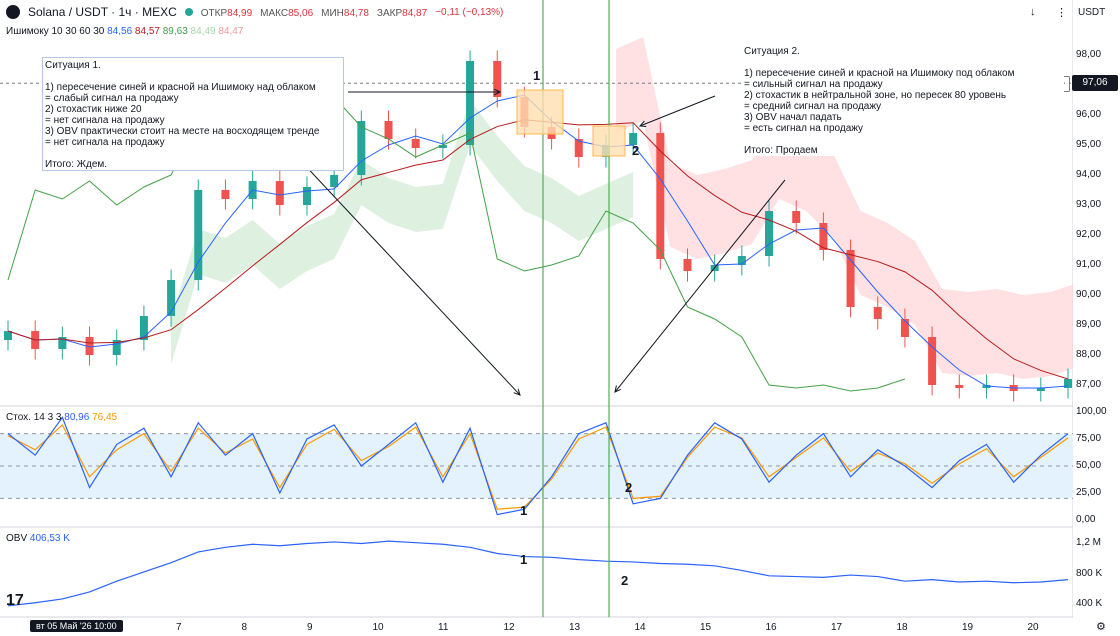  What do you see at coordinates (678, 110) in the screenshot?
I see `annotation-arrow` at bounding box center [678, 110].